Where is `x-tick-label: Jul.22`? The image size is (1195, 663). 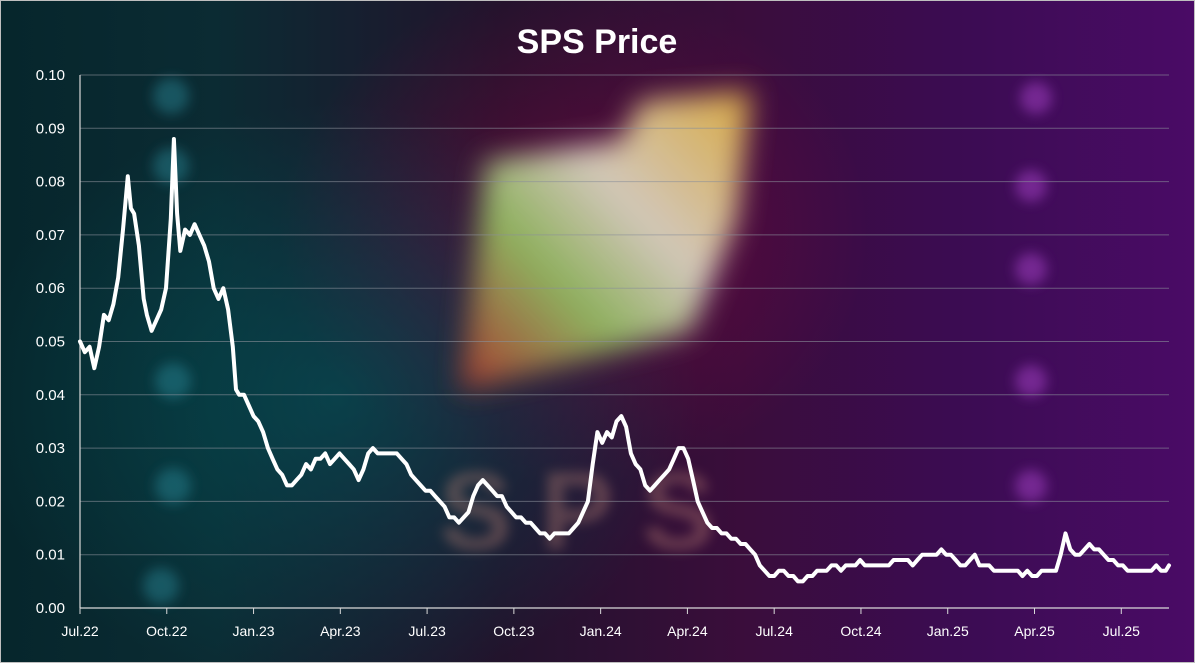 x-tick-label: Jul.22 is located at coordinates (80, 631).